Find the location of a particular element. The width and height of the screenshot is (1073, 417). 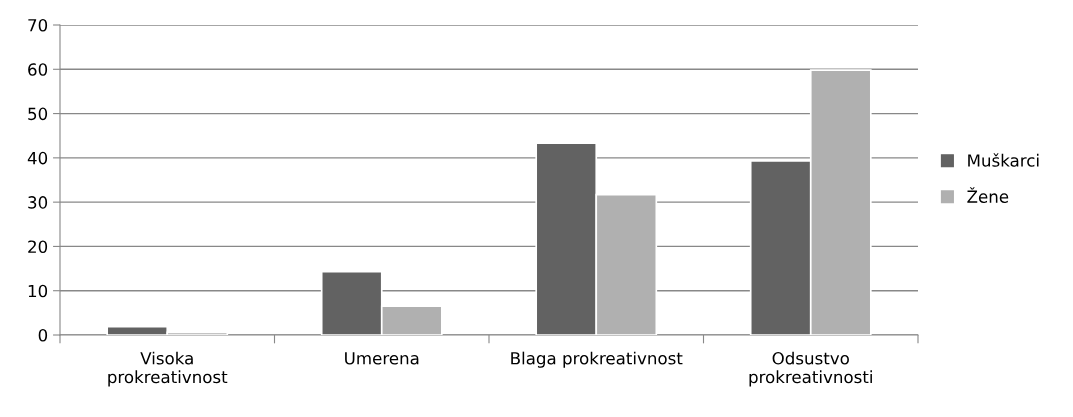

y-tick-label: 60 is located at coordinates (38, 69).